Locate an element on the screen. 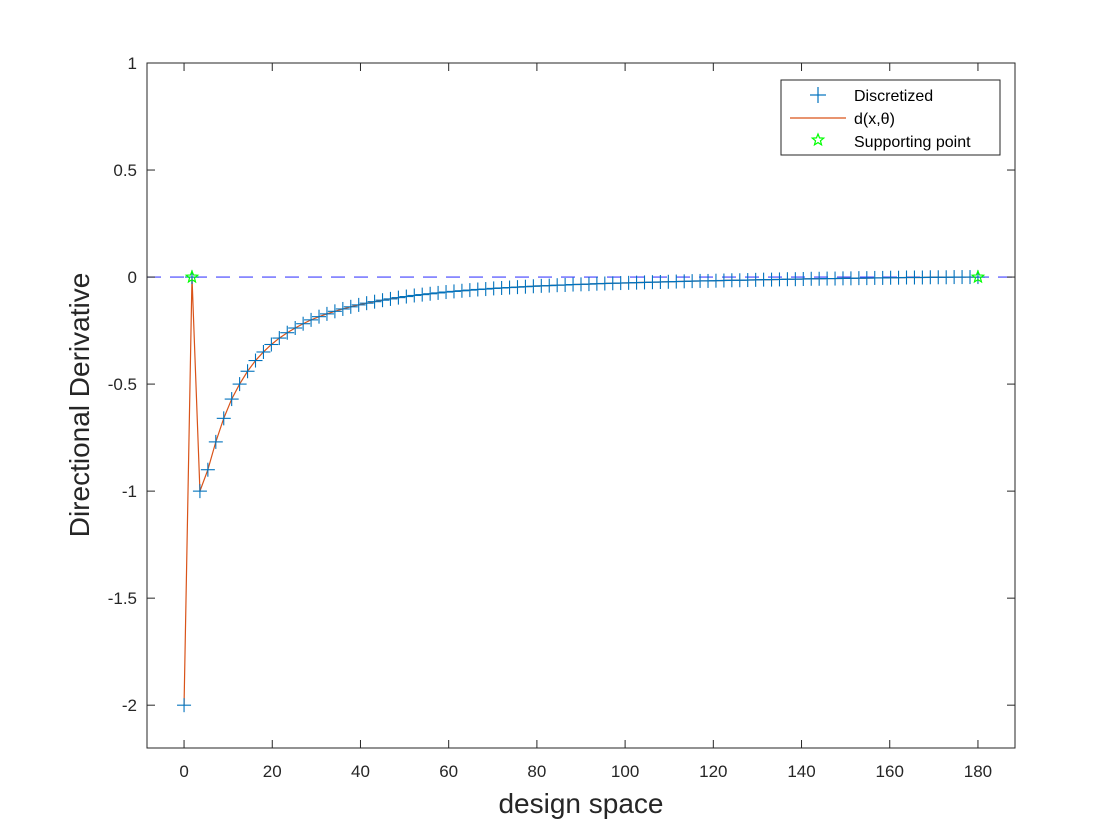 The width and height of the screenshot is (1120, 840). x-tick-label: 120 is located at coordinates (713, 771).